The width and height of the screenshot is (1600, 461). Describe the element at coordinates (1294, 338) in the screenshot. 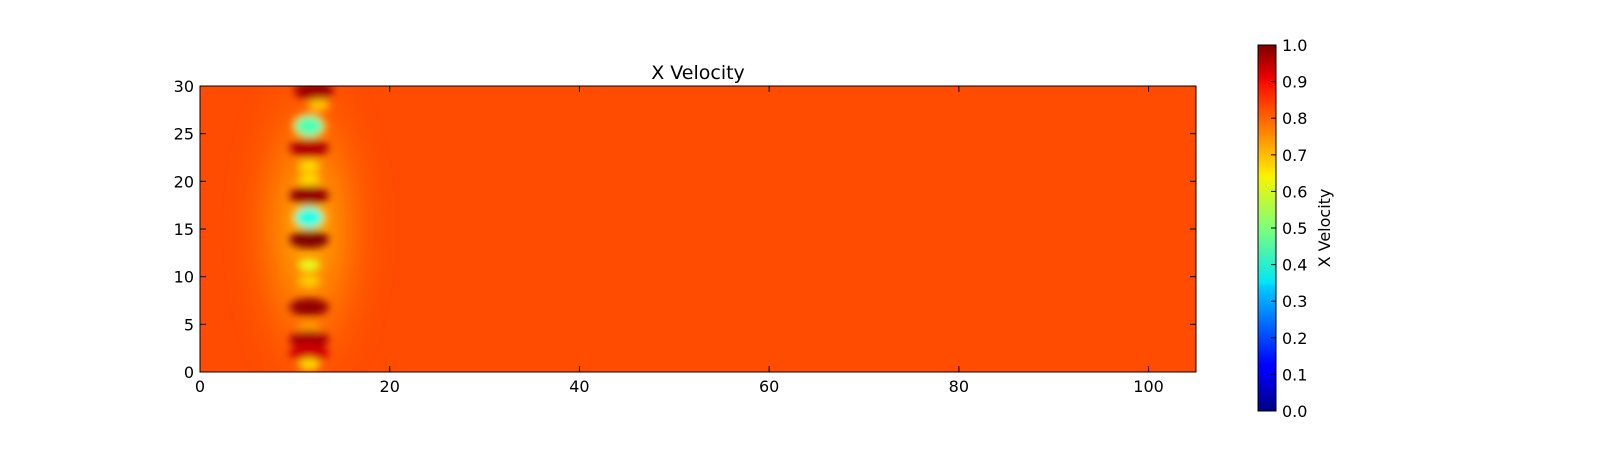

I see `colorbar-tick-label: 0.2` at that location.